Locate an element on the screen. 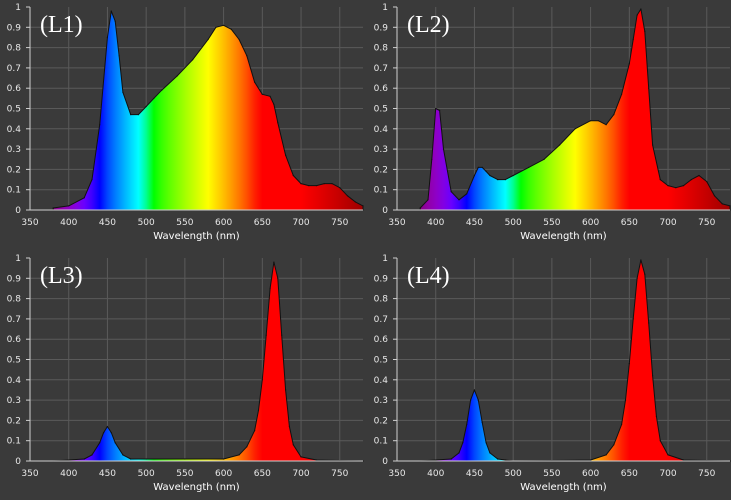 The height and width of the screenshot is (500, 731). x-tick-label: 450 is located at coordinates (107, 474).